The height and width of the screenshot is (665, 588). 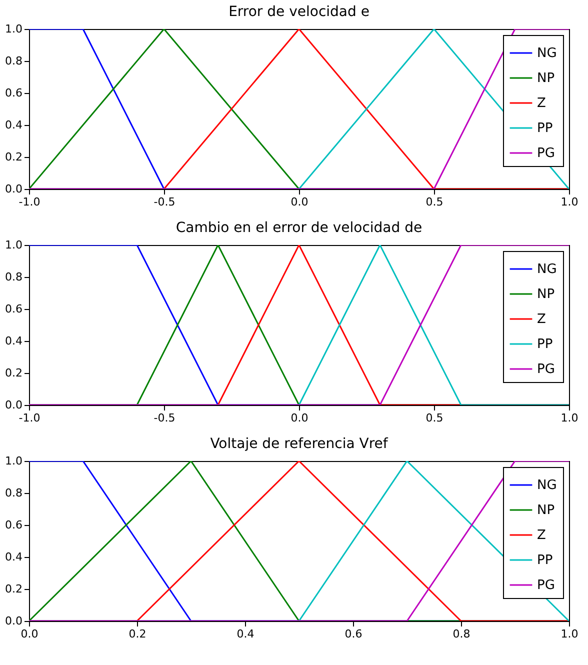 What do you see at coordinates (137, 634) in the screenshot?
I see `x-tick-label: 0.2` at bounding box center [137, 634].